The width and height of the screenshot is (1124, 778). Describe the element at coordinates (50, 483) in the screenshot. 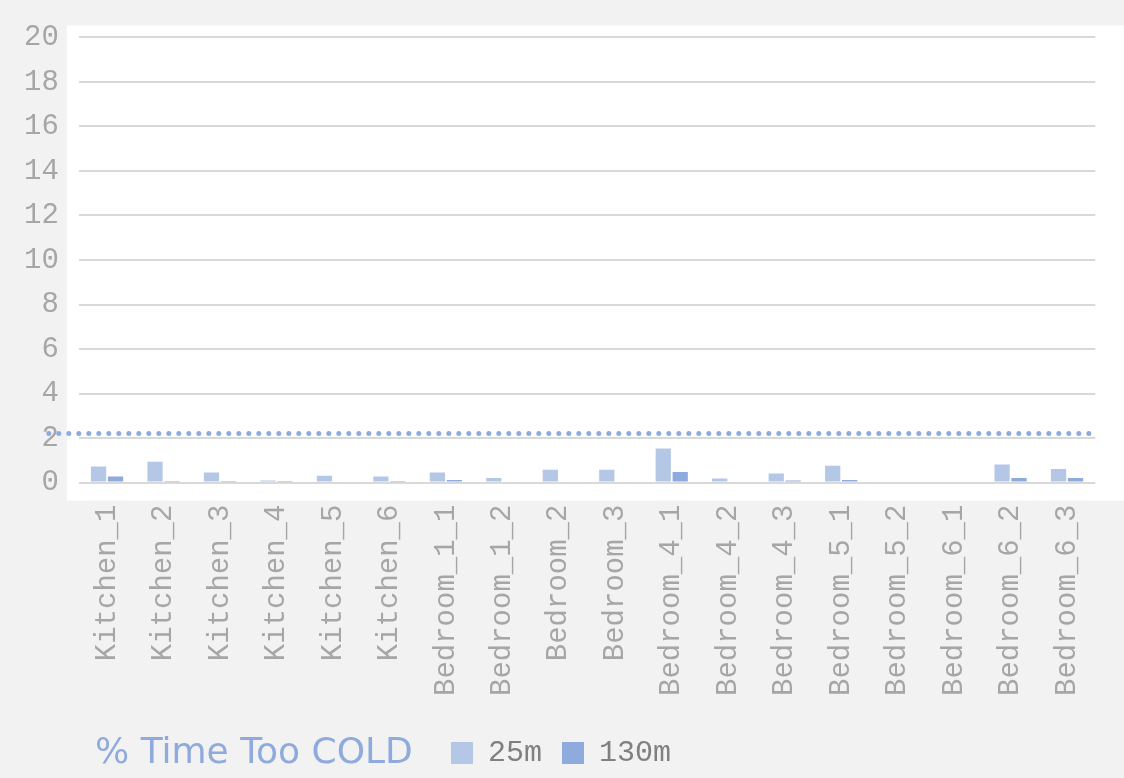

I see `y-tick-label: 0` at that location.